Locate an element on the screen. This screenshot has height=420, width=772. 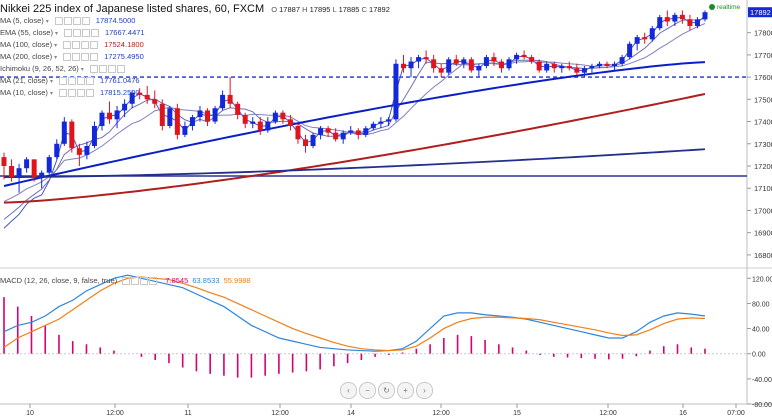
price-tick-label: 17700 is located at coordinates (763, 55).